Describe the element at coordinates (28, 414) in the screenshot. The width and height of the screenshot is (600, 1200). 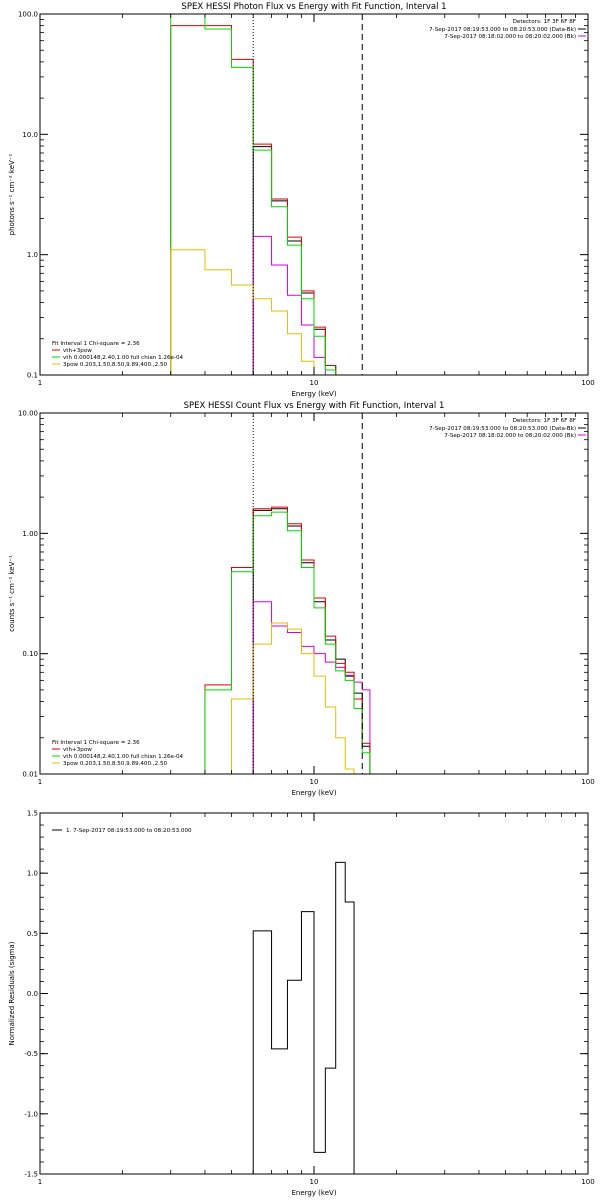
I see `y-tick-label: 10.00` at that location.